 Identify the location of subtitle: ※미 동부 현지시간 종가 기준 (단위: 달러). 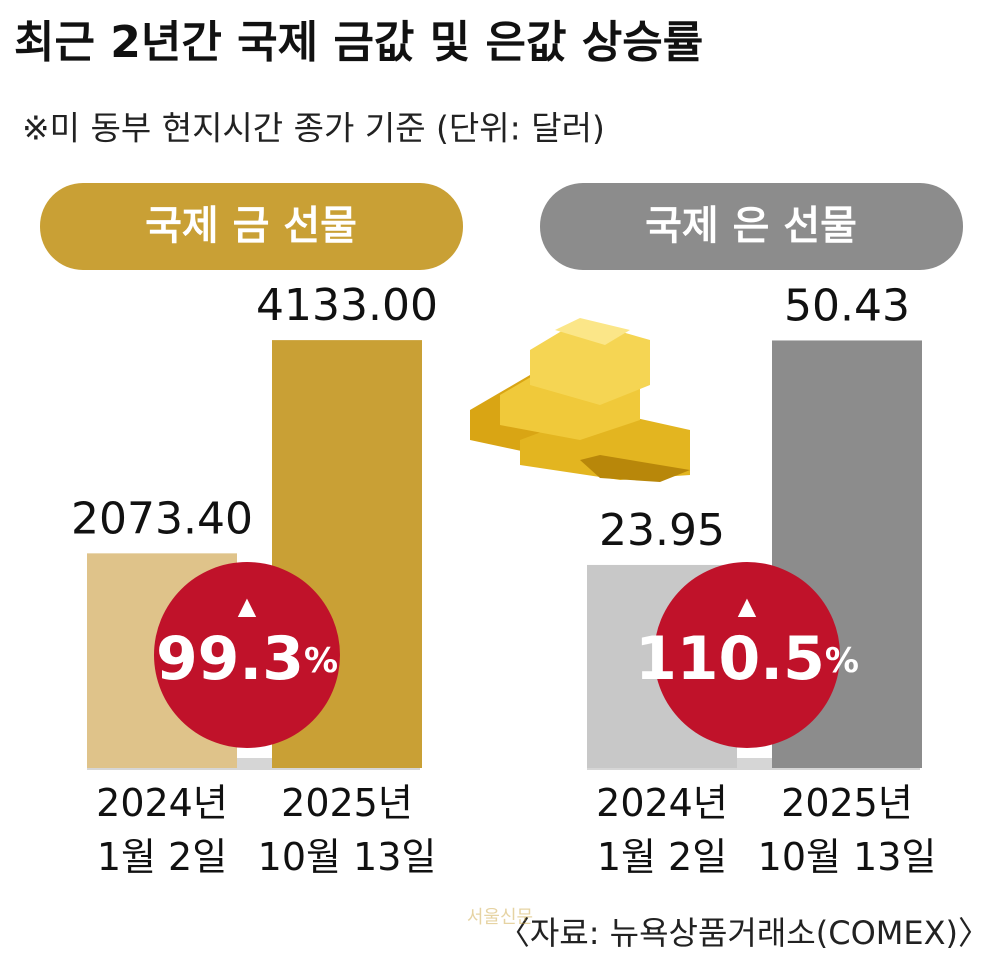
(313, 128).